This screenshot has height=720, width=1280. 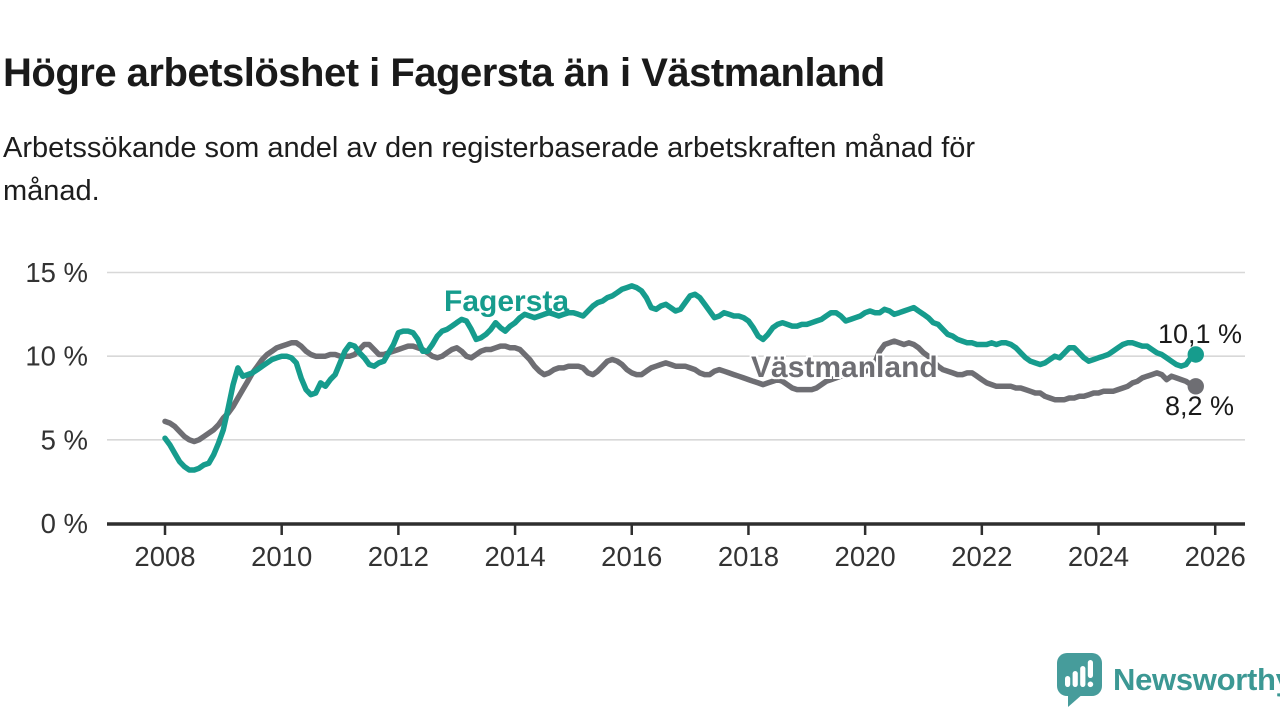 I want to click on newsworthy-logo: Newsworthy, so click(x=1168, y=680).